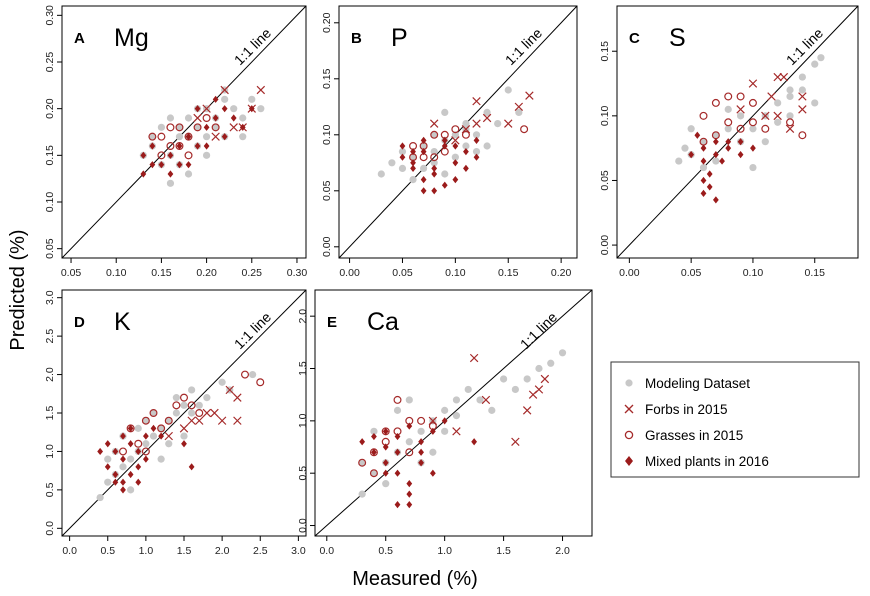 The image size is (870, 596). I want to click on legend-marker-mixed, so click(629, 461).